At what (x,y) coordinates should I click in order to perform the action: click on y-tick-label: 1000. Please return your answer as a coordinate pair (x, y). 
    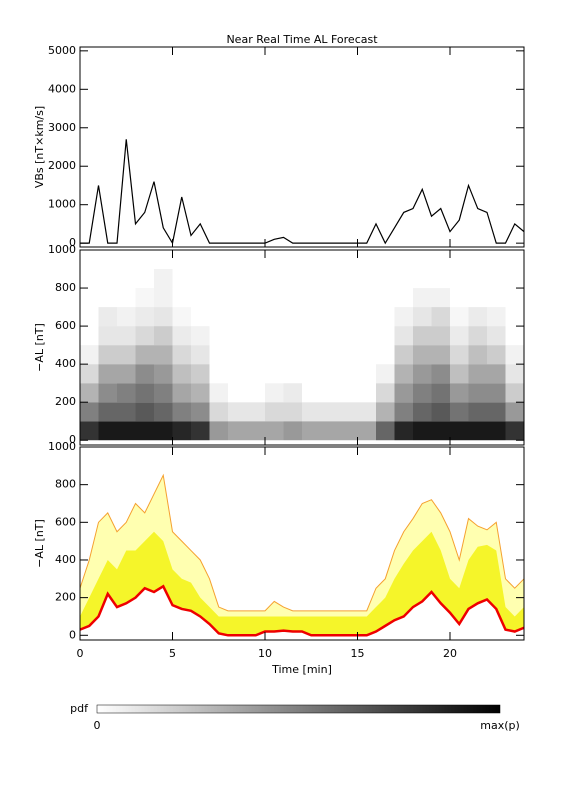
    Looking at the image, I should click on (62, 204).